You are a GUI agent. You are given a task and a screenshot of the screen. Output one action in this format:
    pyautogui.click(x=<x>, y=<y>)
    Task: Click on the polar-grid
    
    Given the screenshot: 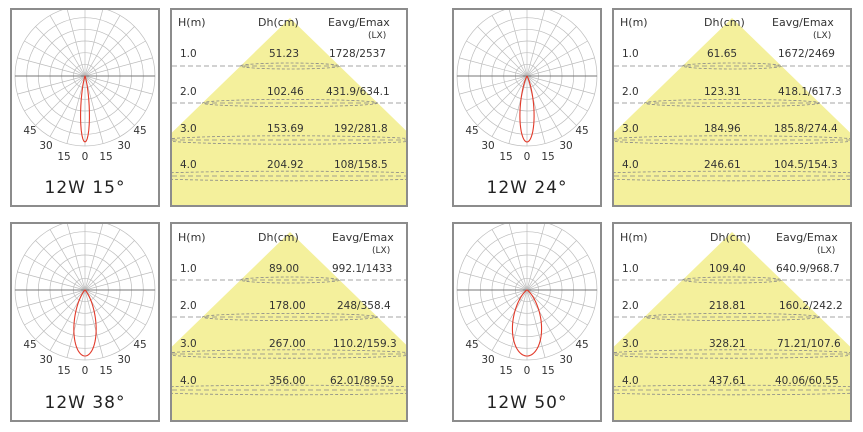 What is the action you would take?
    pyautogui.click(x=527, y=78)
    